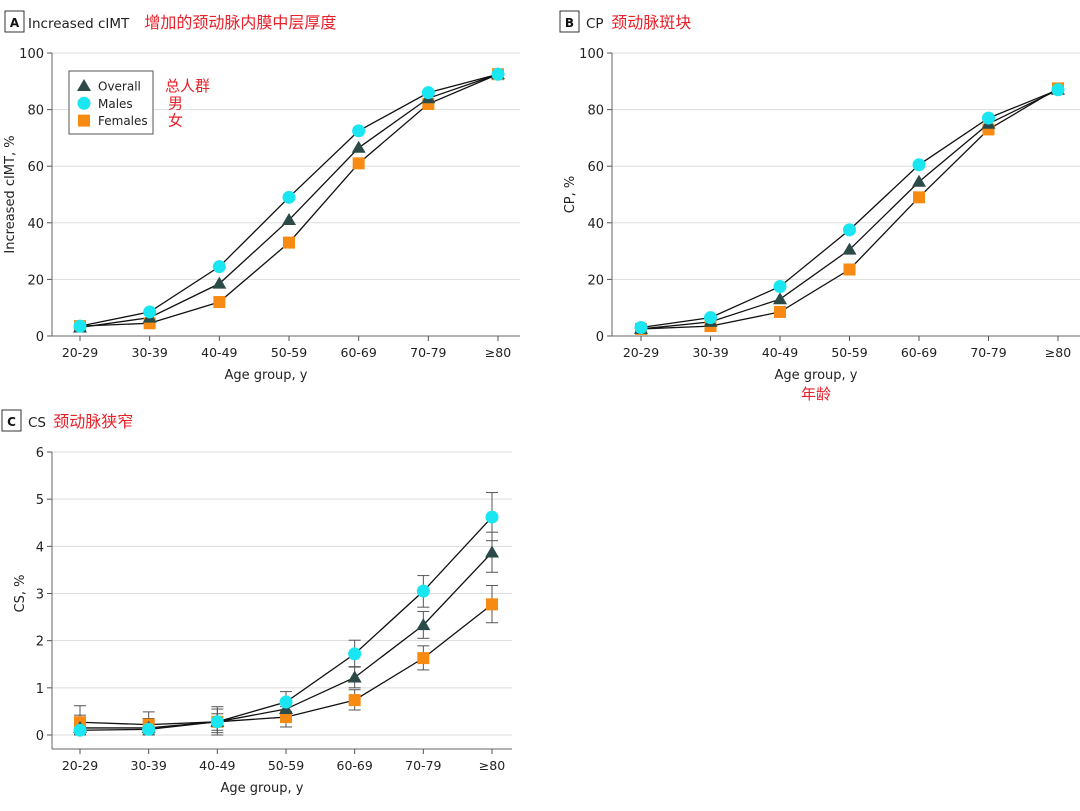 The image size is (1080, 811). Describe the element at coordinates (849, 208) in the screenshot. I see `series-line-females` at that location.